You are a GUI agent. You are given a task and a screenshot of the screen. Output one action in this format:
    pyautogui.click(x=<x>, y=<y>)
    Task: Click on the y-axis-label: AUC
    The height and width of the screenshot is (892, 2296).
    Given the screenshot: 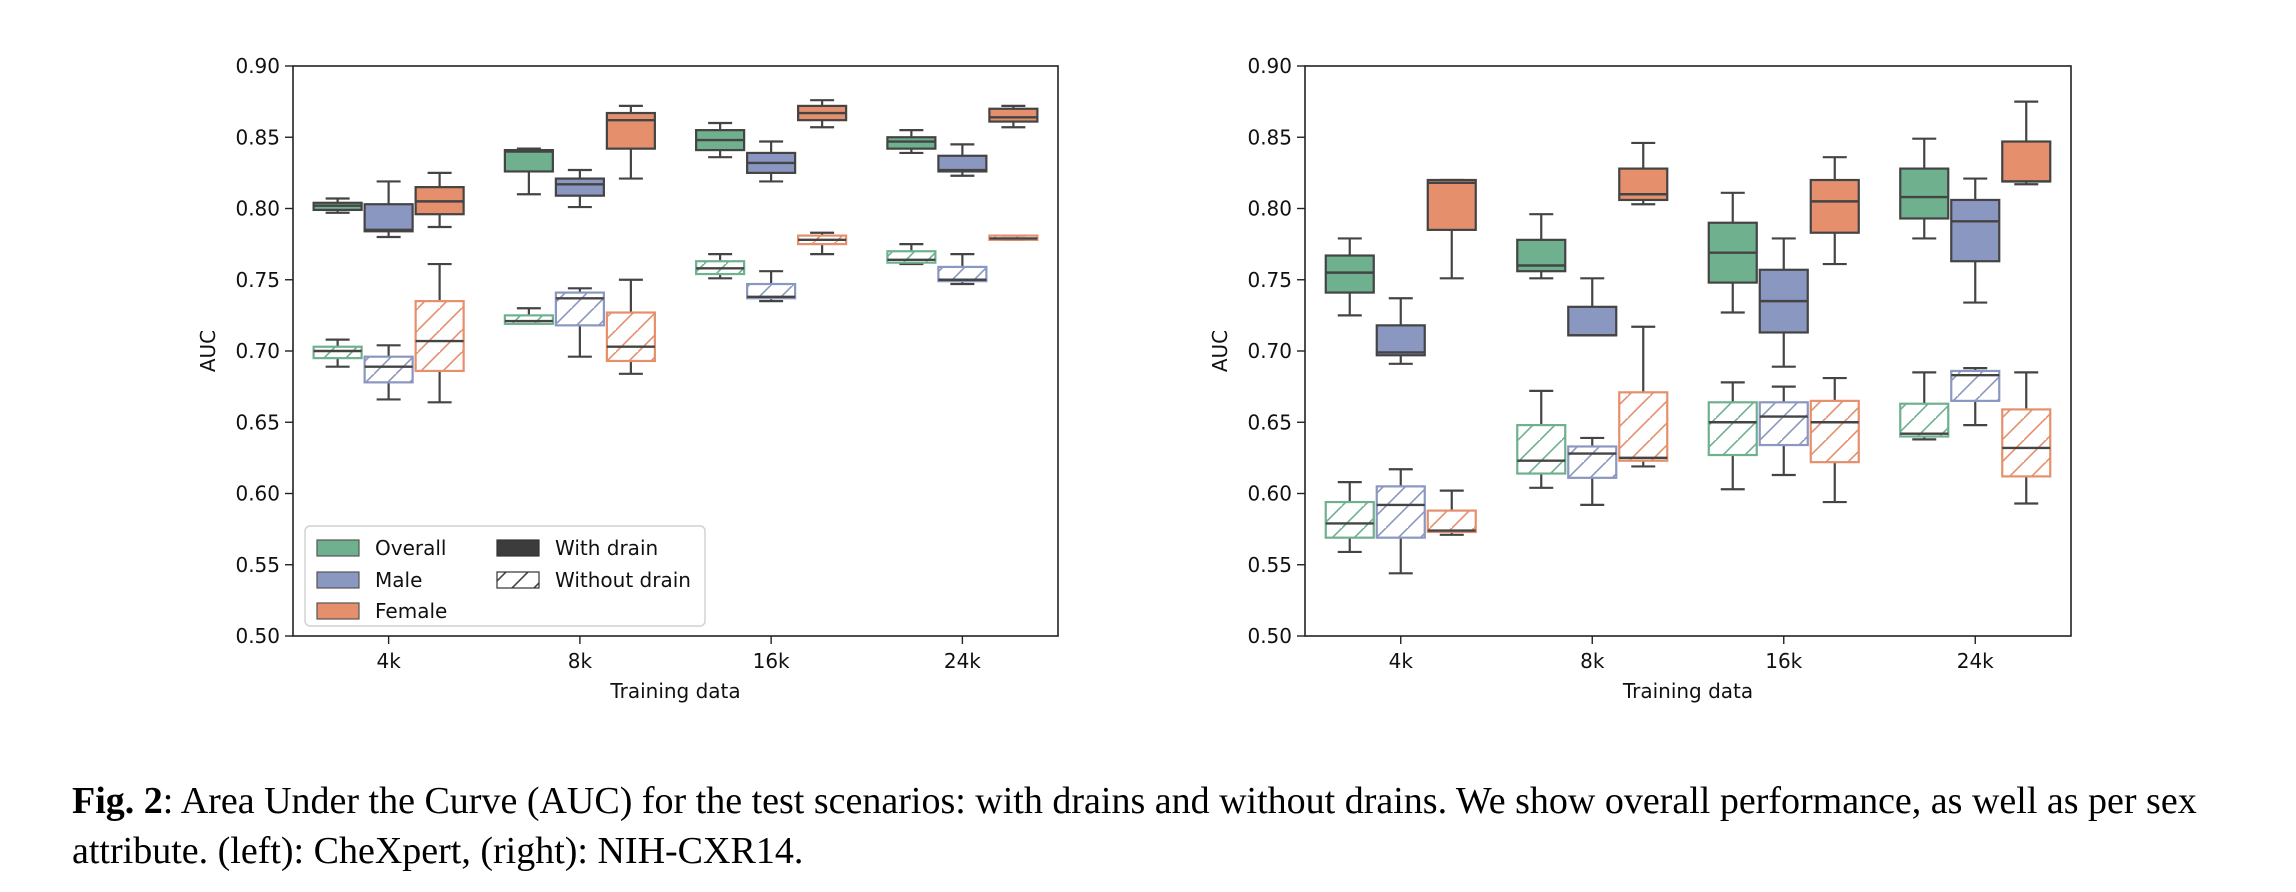 What is the action you would take?
    pyautogui.click(x=1220, y=351)
    